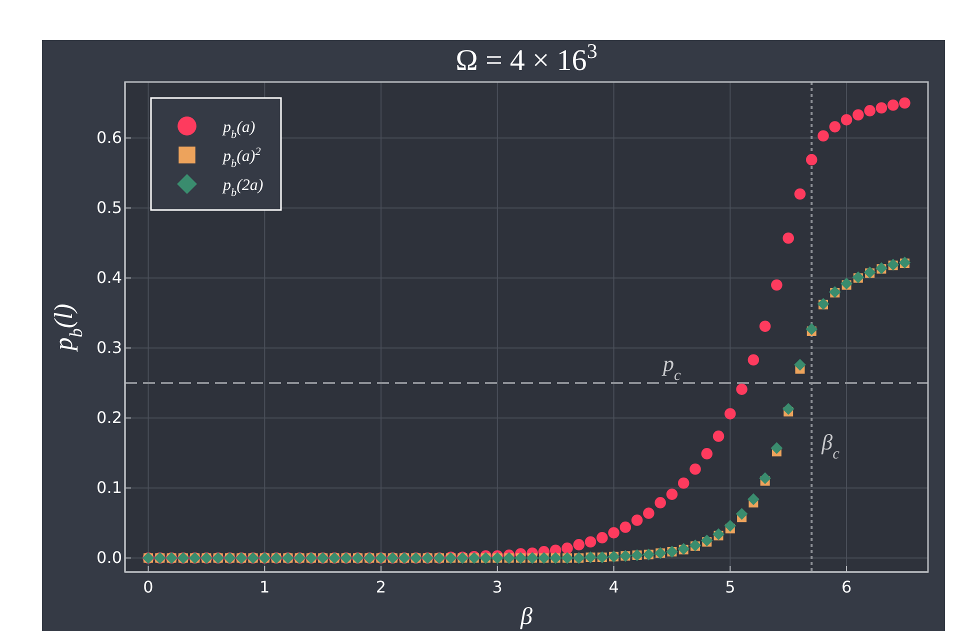  Describe the element at coordinates (730, 587) in the screenshot. I see `x-tick-label: 5` at that location.